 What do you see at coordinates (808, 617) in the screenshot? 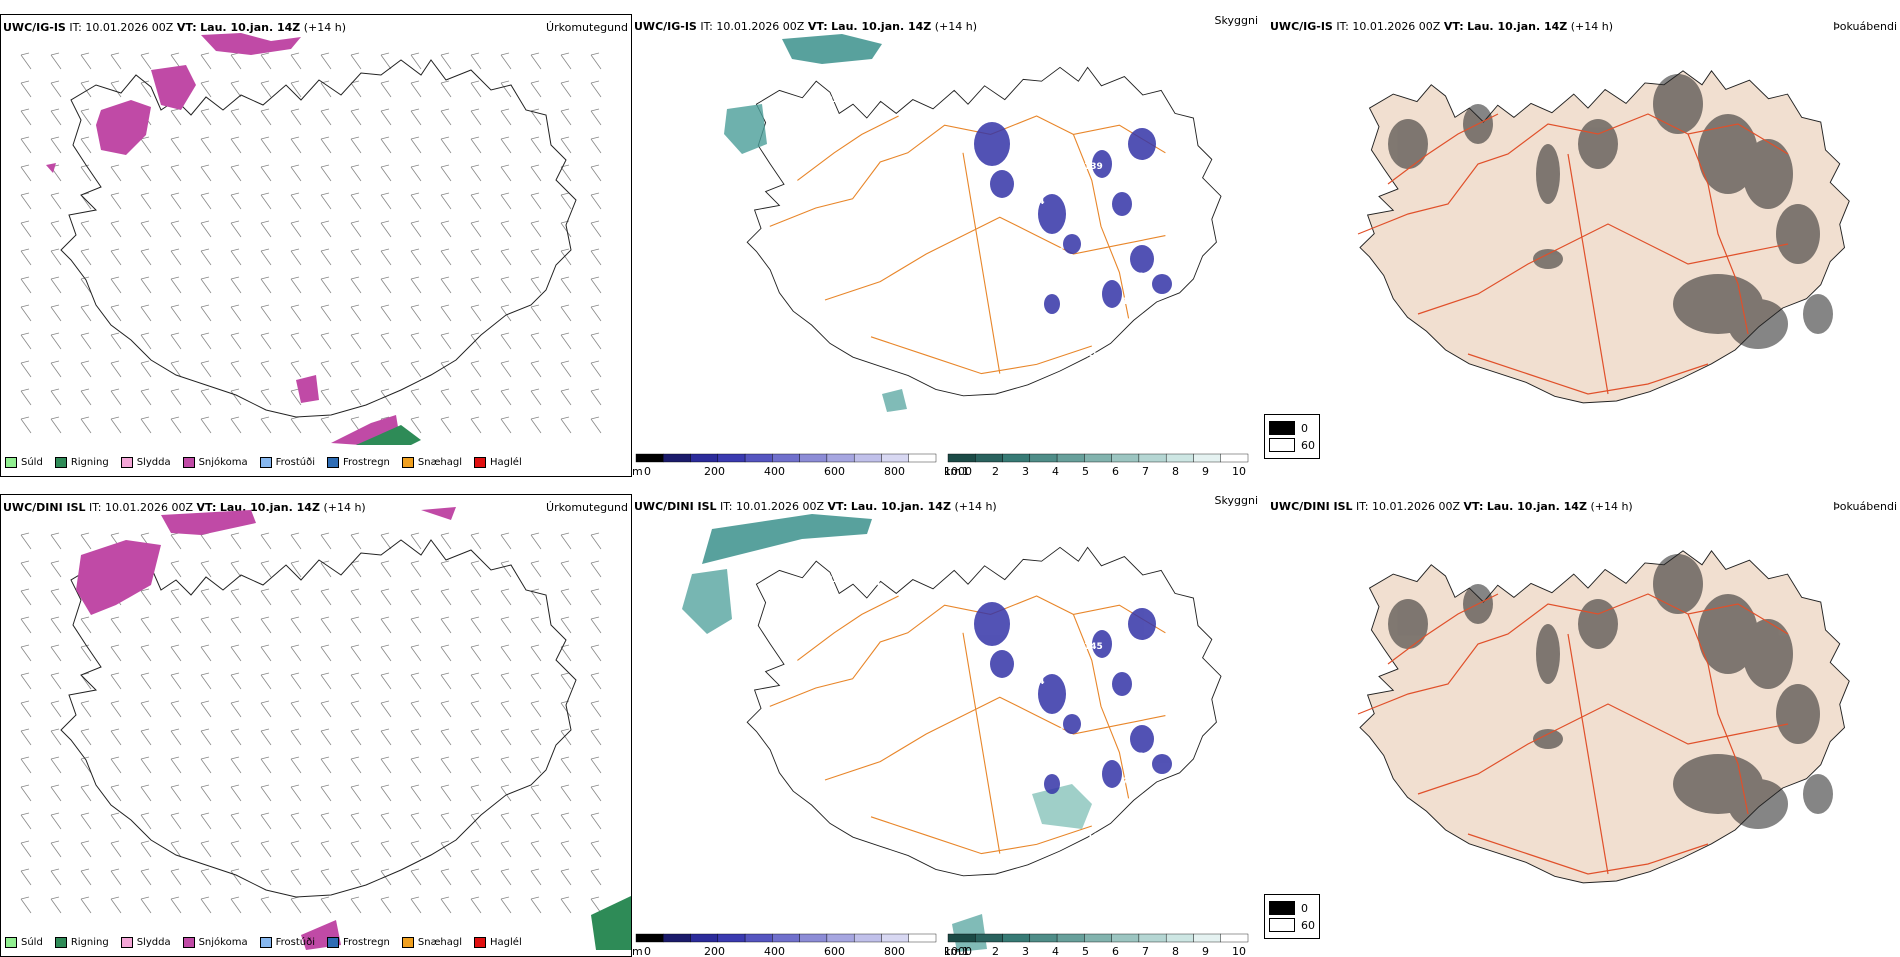
I see `visibility-value-label: 32` at bounding box center [808, 617].